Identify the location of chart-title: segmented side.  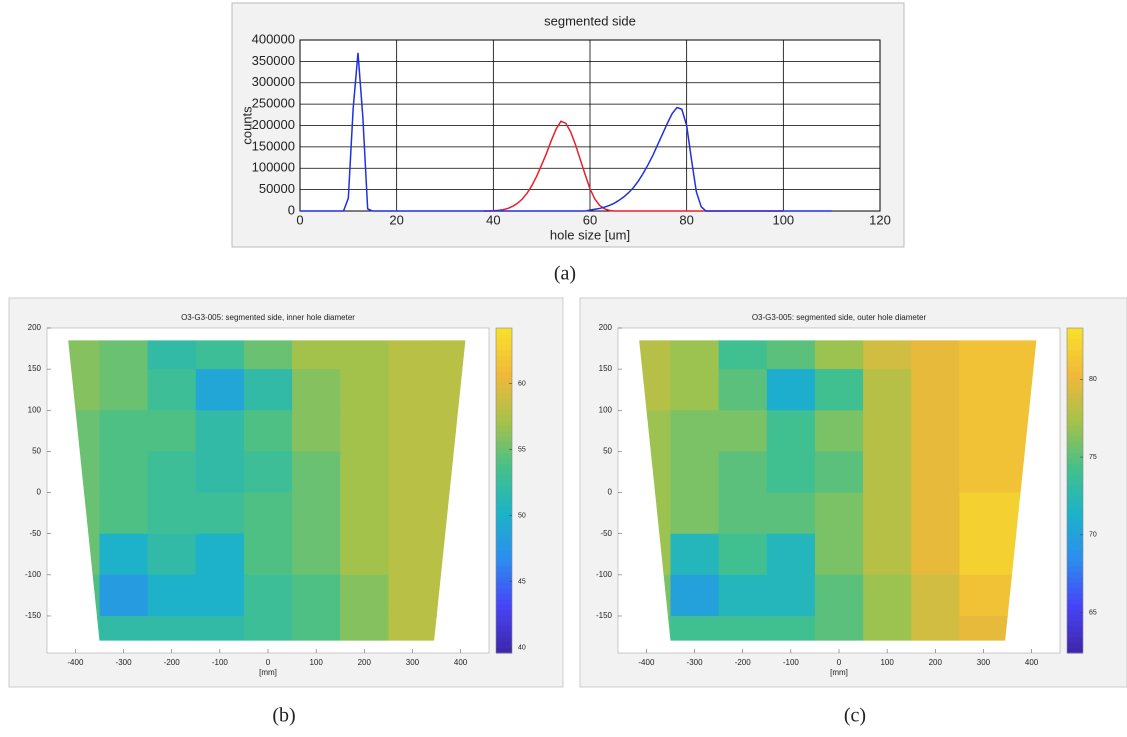
(590, 20).